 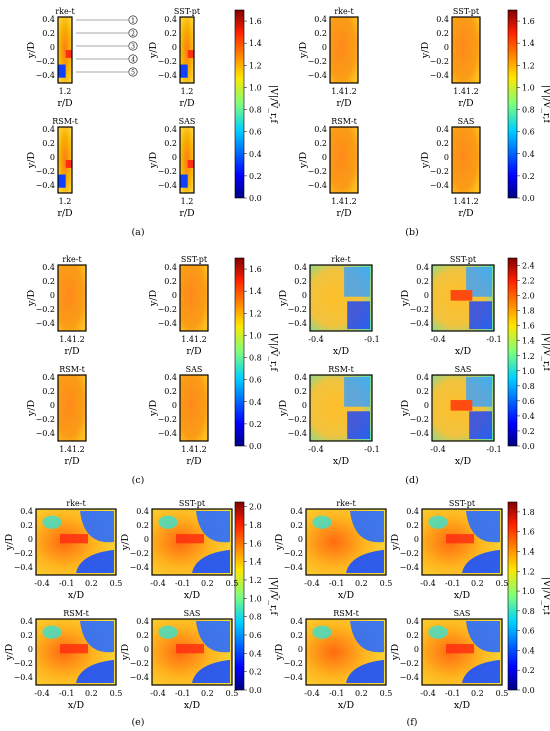 I want to click on colorbar-tick-label: 0.6, so click(x=528, y=132).